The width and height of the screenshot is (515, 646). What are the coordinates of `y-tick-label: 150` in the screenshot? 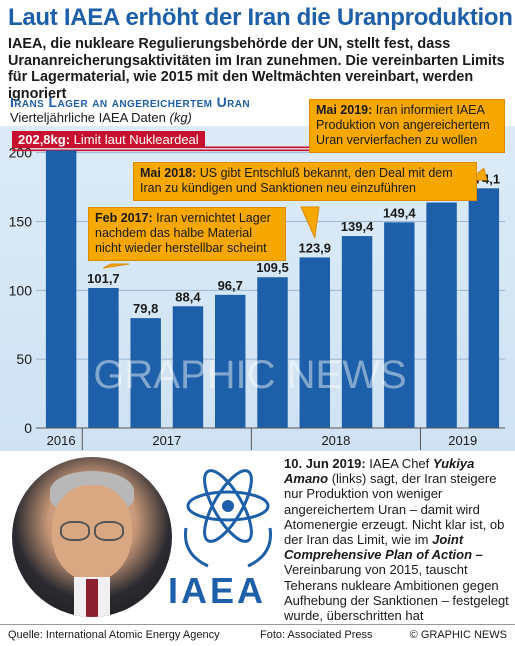 It's located at (21, 221).